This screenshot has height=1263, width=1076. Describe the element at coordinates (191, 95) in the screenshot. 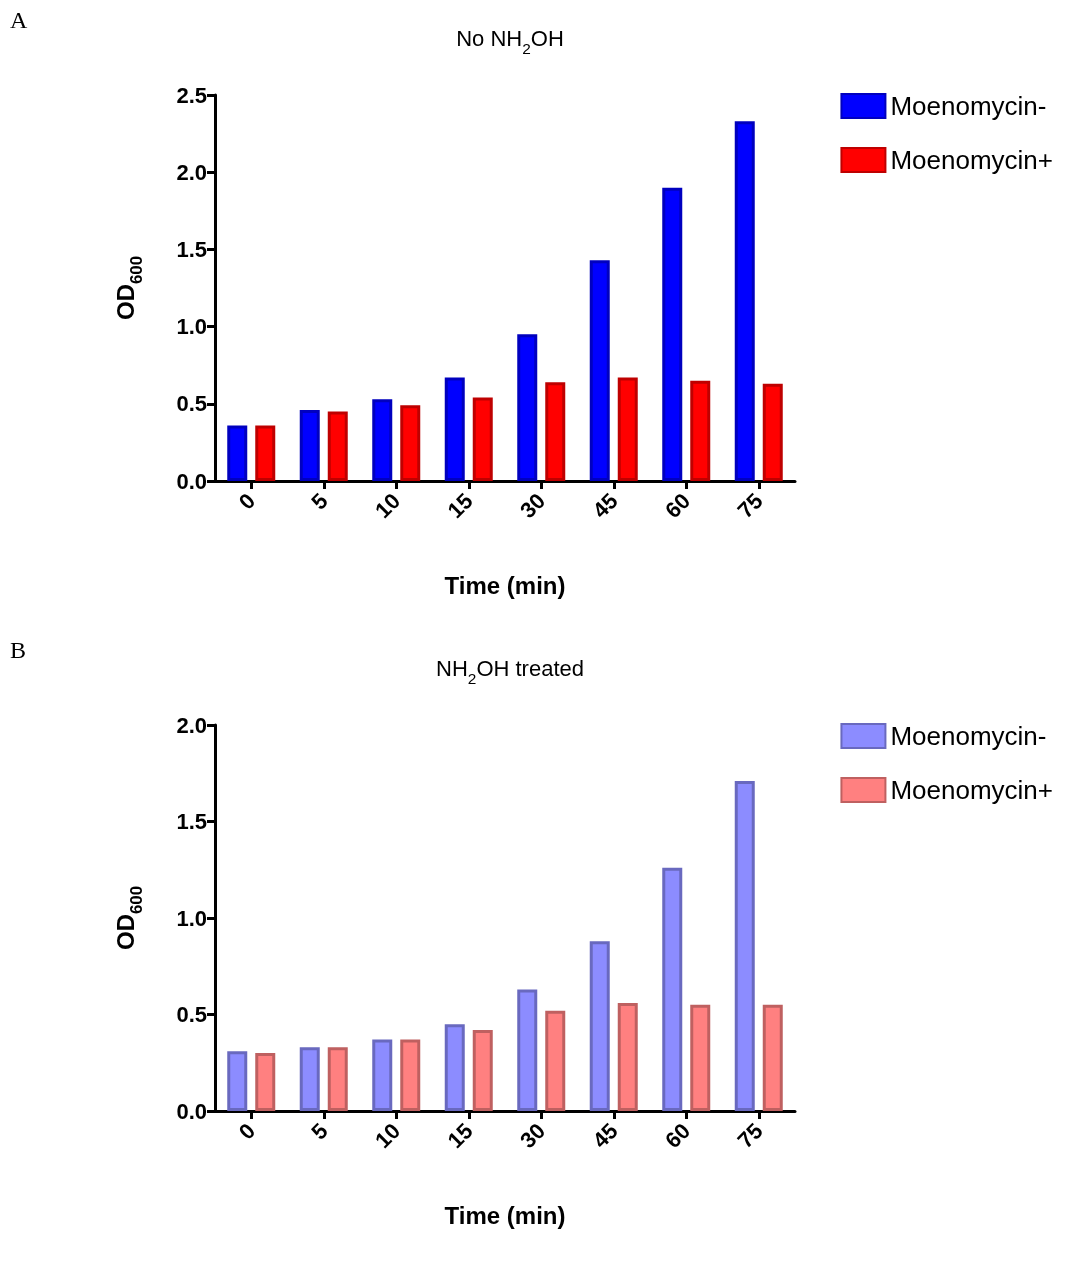

I see `y-tick-label: 2.5` at that location.